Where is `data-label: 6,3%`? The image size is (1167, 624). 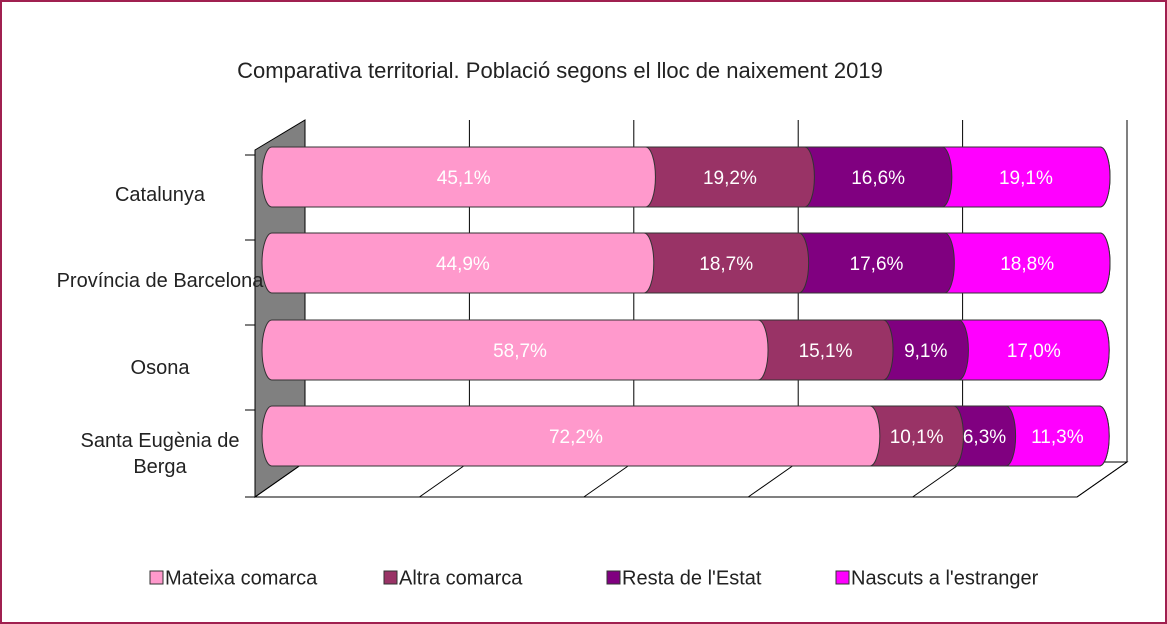
data-label: 6,3% is located at coordinates (984, 437).